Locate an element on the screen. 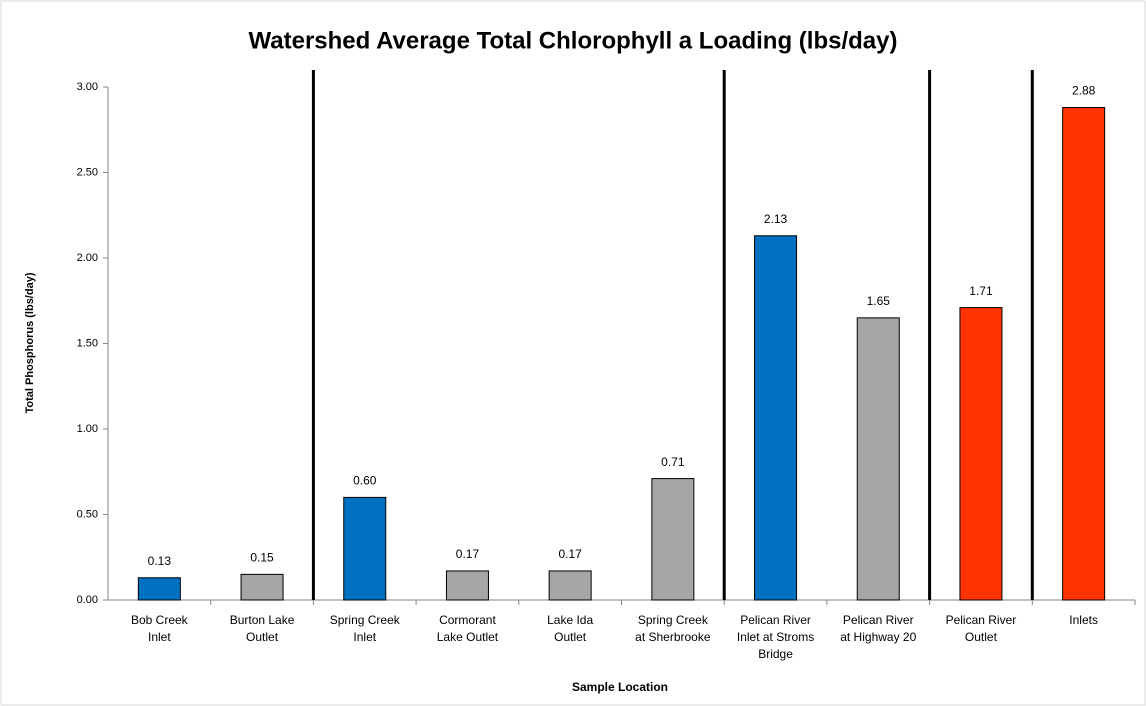 The height and width of the screenshot is (706, 1146). value-label: 0.13 is located at coordinates (160, 561).